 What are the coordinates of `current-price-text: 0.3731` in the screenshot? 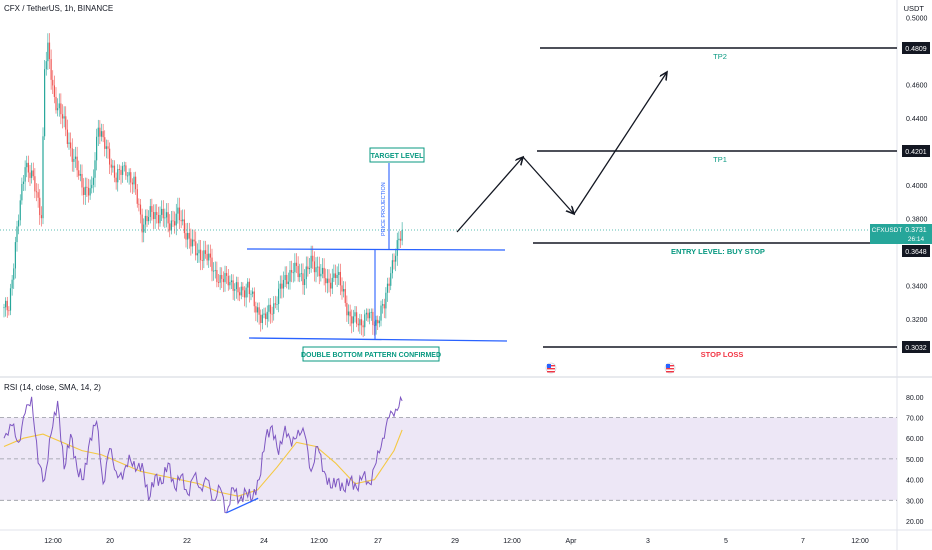 It's located at (916, 230).